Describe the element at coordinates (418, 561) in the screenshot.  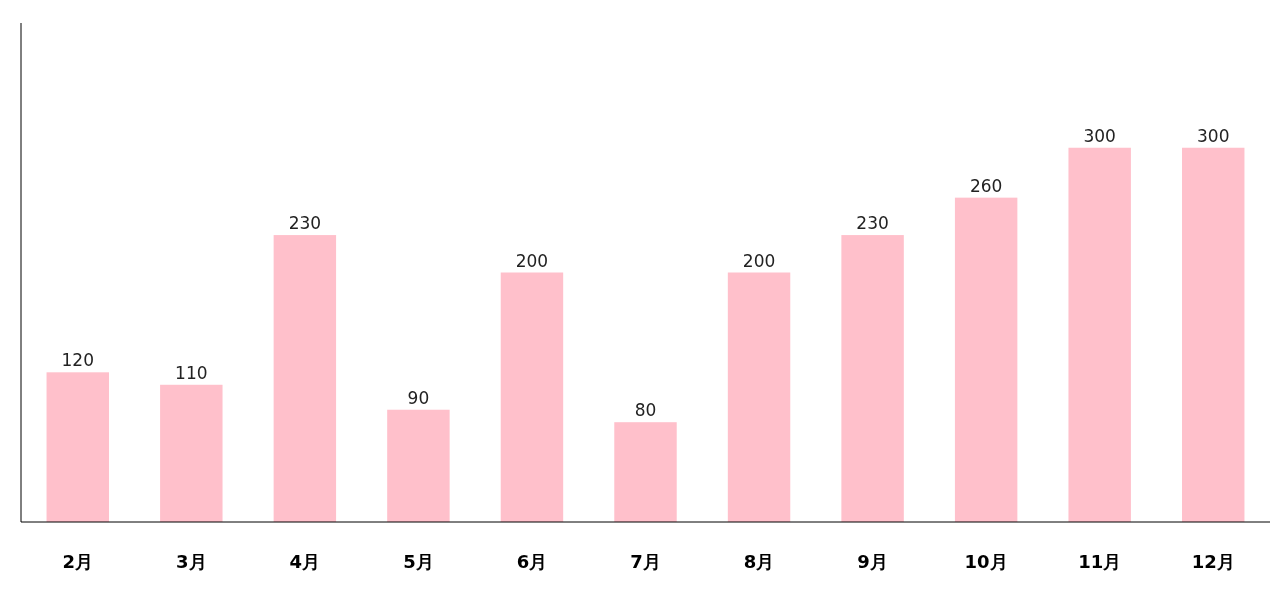
I see `x-tick-label: 5月` at that location.